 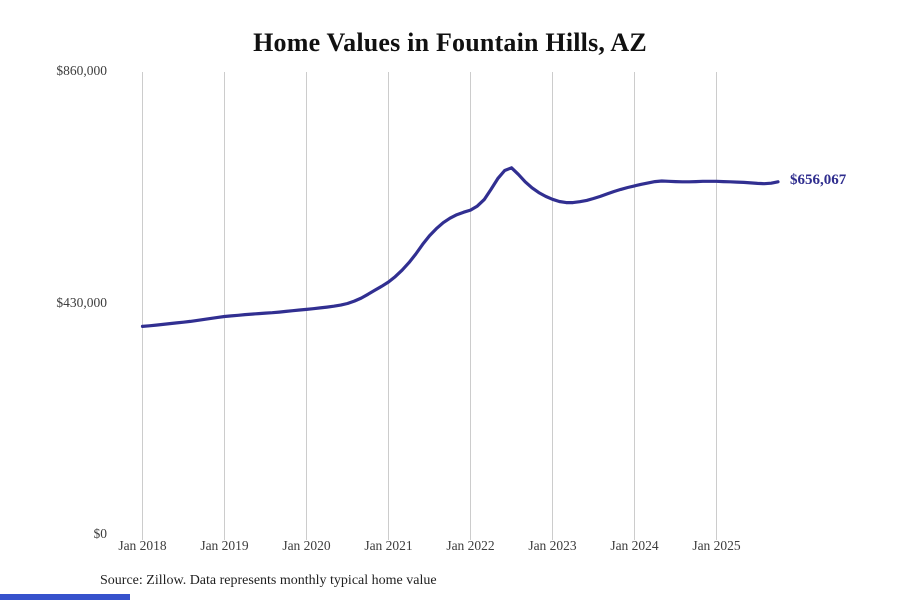 I want to click on x-axis-label: Jan 2022, so click(x=470, y=545).